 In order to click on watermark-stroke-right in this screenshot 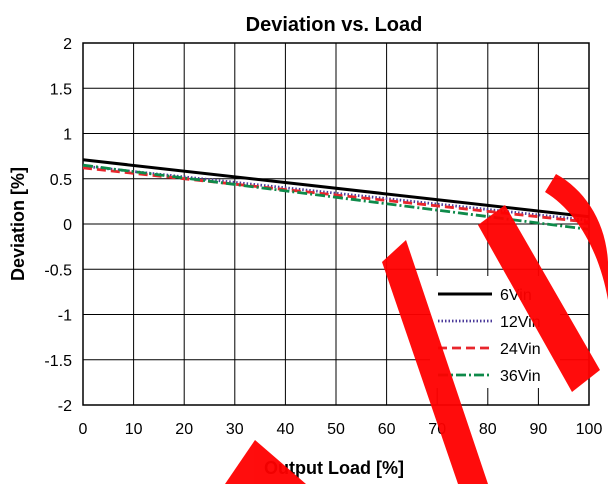, I will do `click(539, 298)`.